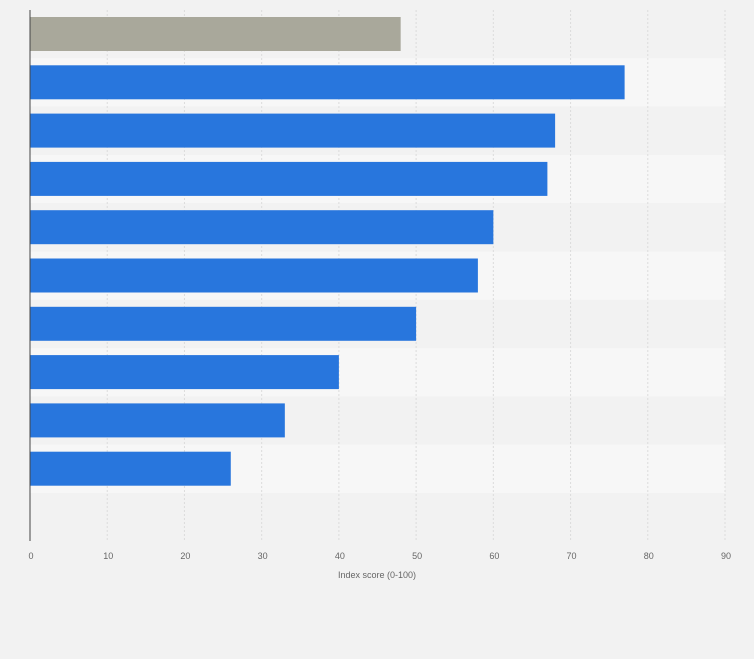 The width and height of the screenshot is (754, 659). Describe the element at coordinates (649, 556) in the screenshot. I see `x-tick-label: 80` at that location.